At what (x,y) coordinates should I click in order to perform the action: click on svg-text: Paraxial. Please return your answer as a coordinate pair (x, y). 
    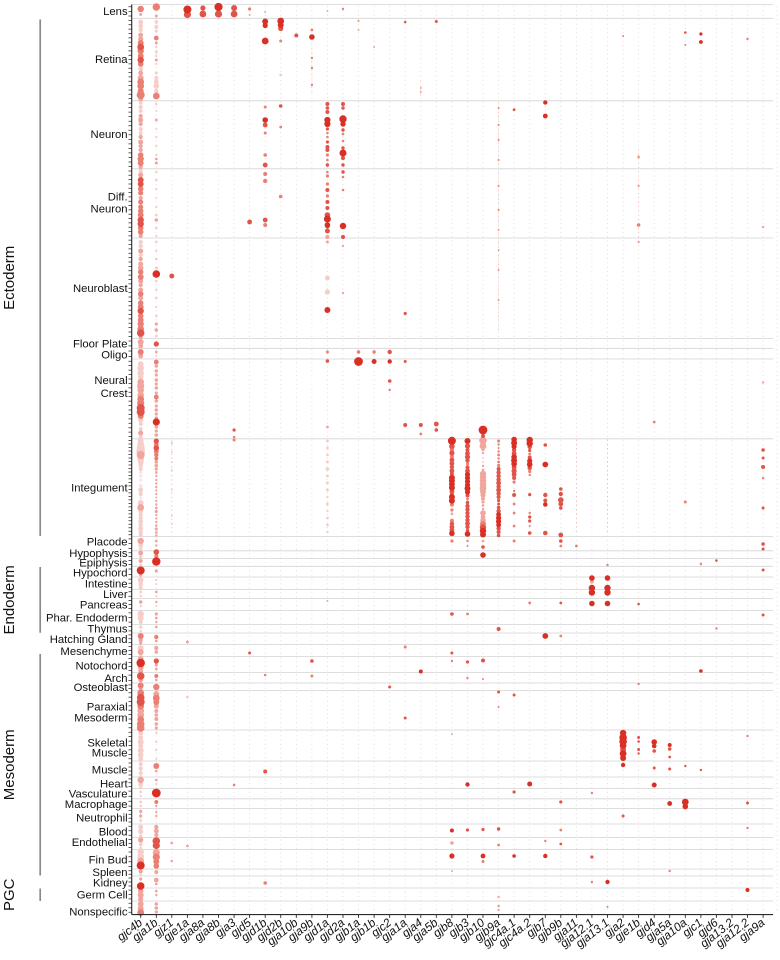
    Looking at the image, I should click on (107, 707).